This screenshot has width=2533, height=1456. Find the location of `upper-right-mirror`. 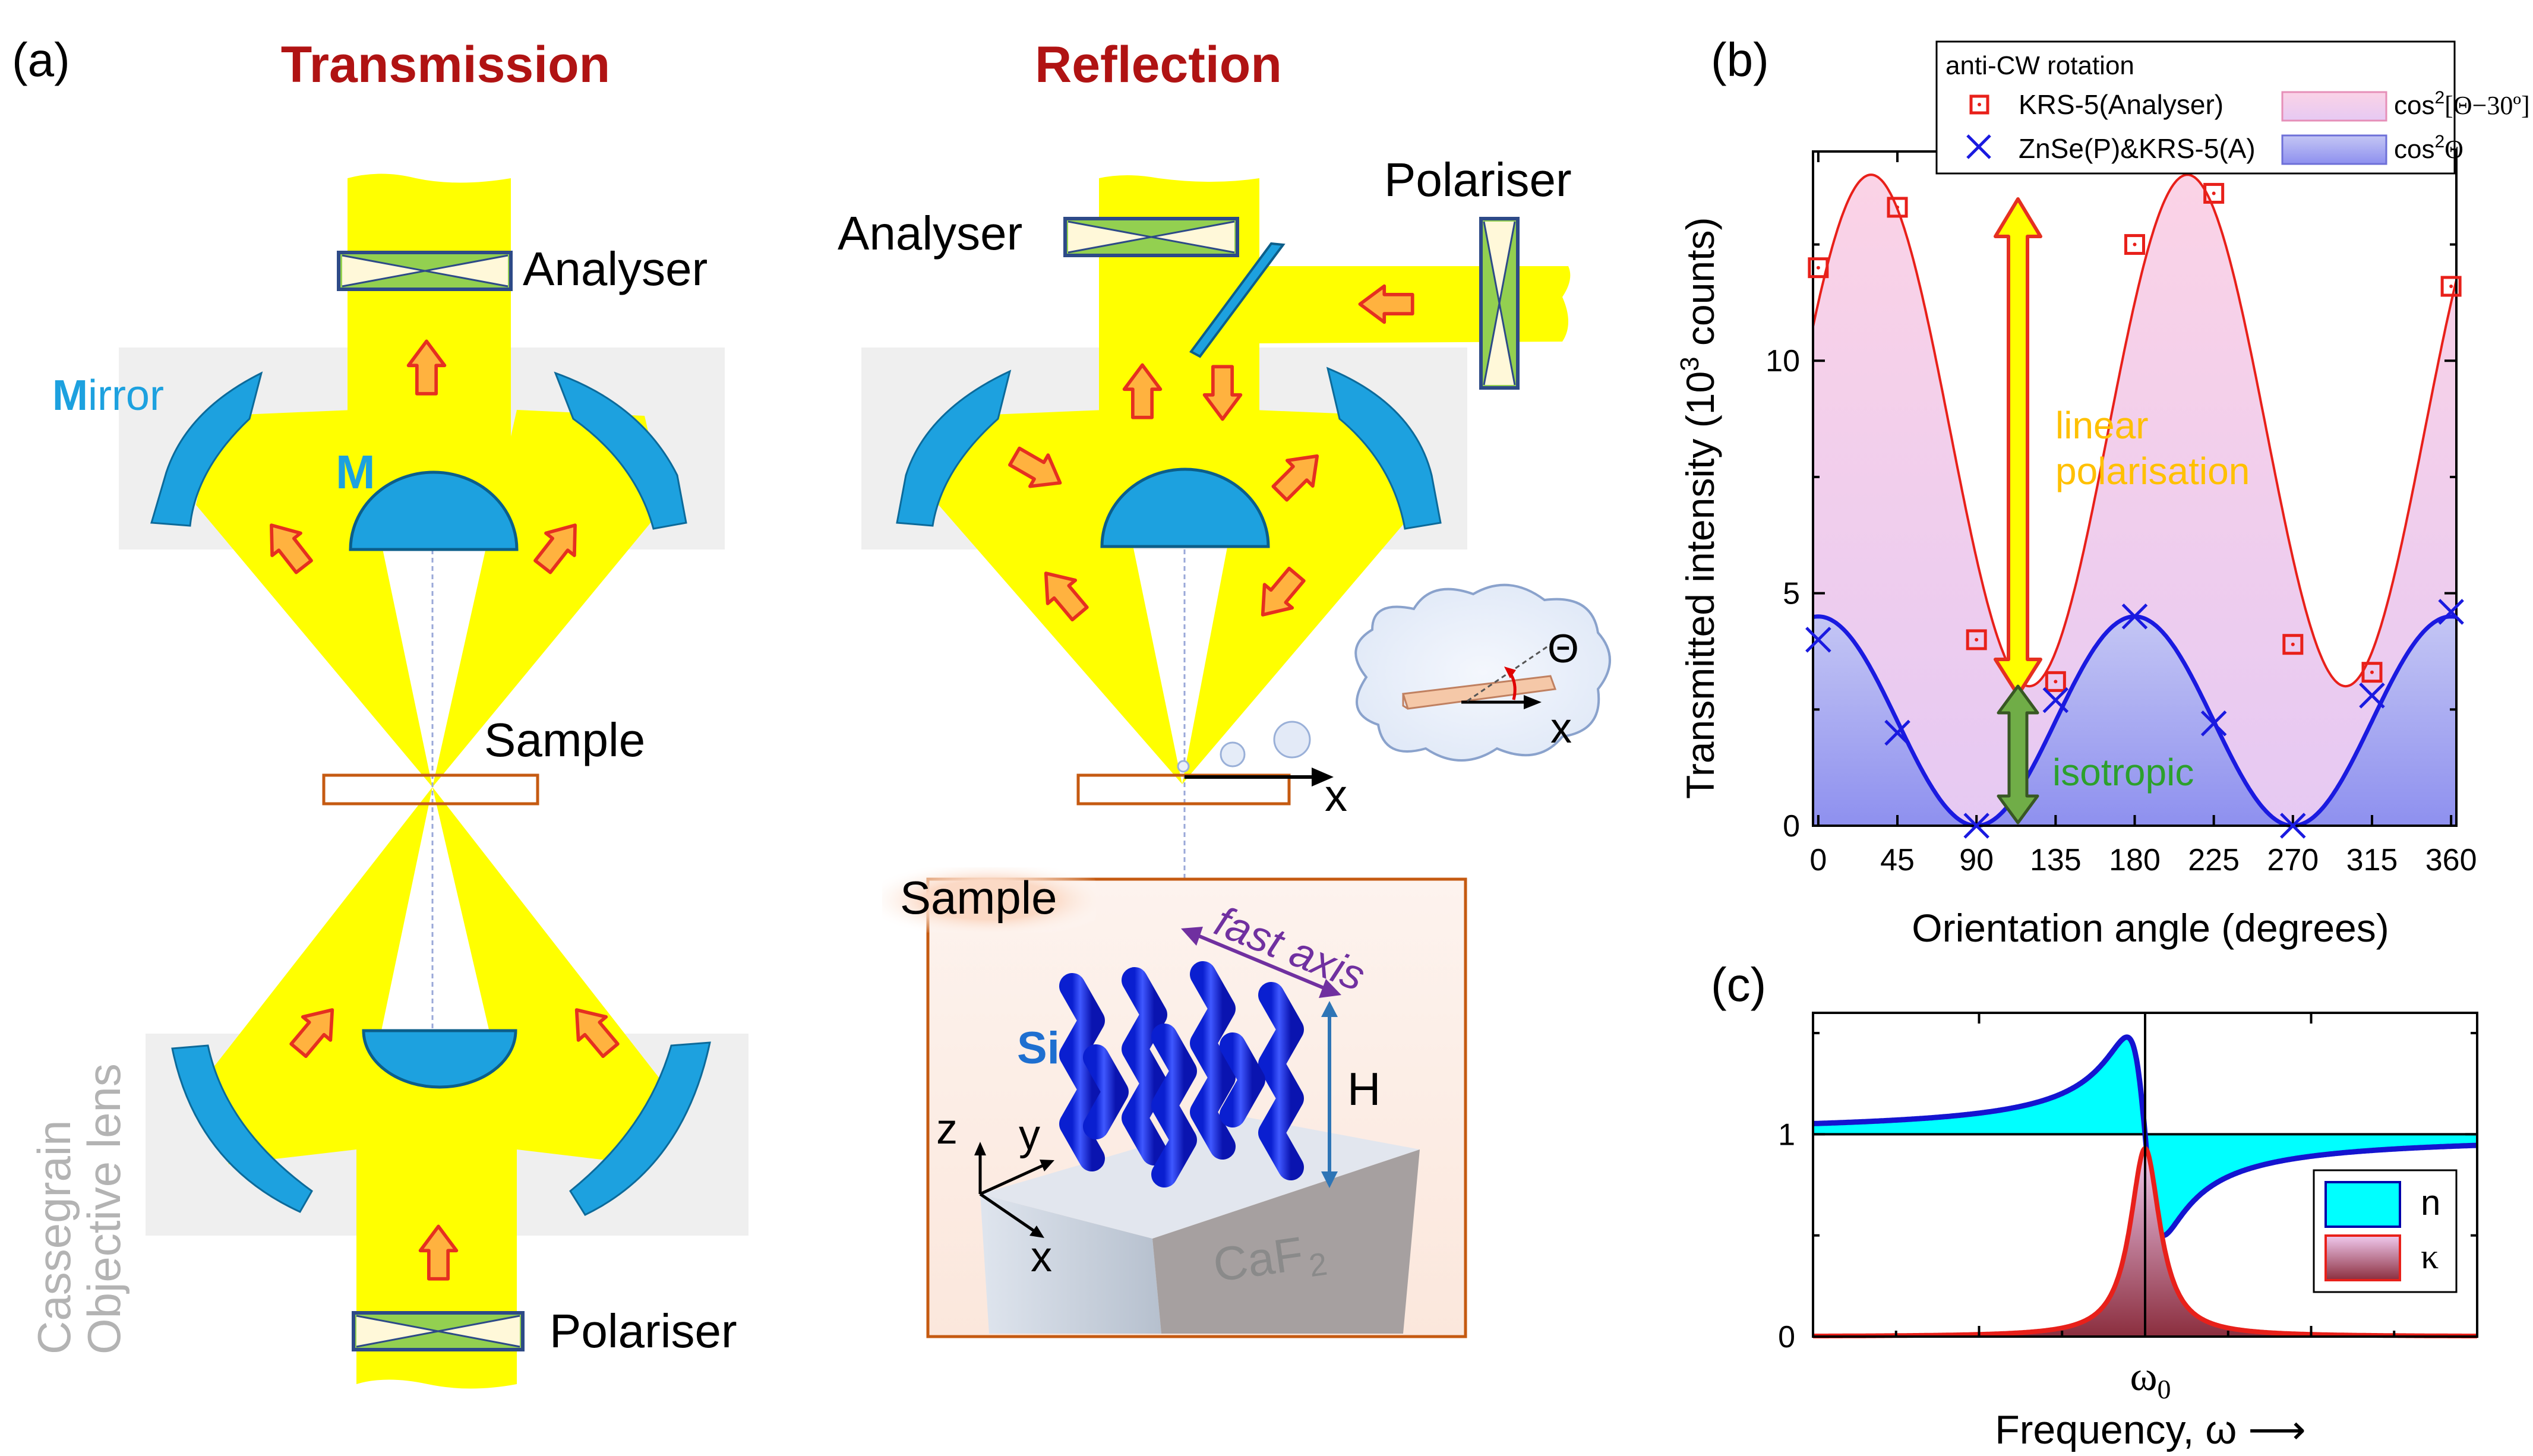

upper-right-mirror is located at coordinates (620, 450).